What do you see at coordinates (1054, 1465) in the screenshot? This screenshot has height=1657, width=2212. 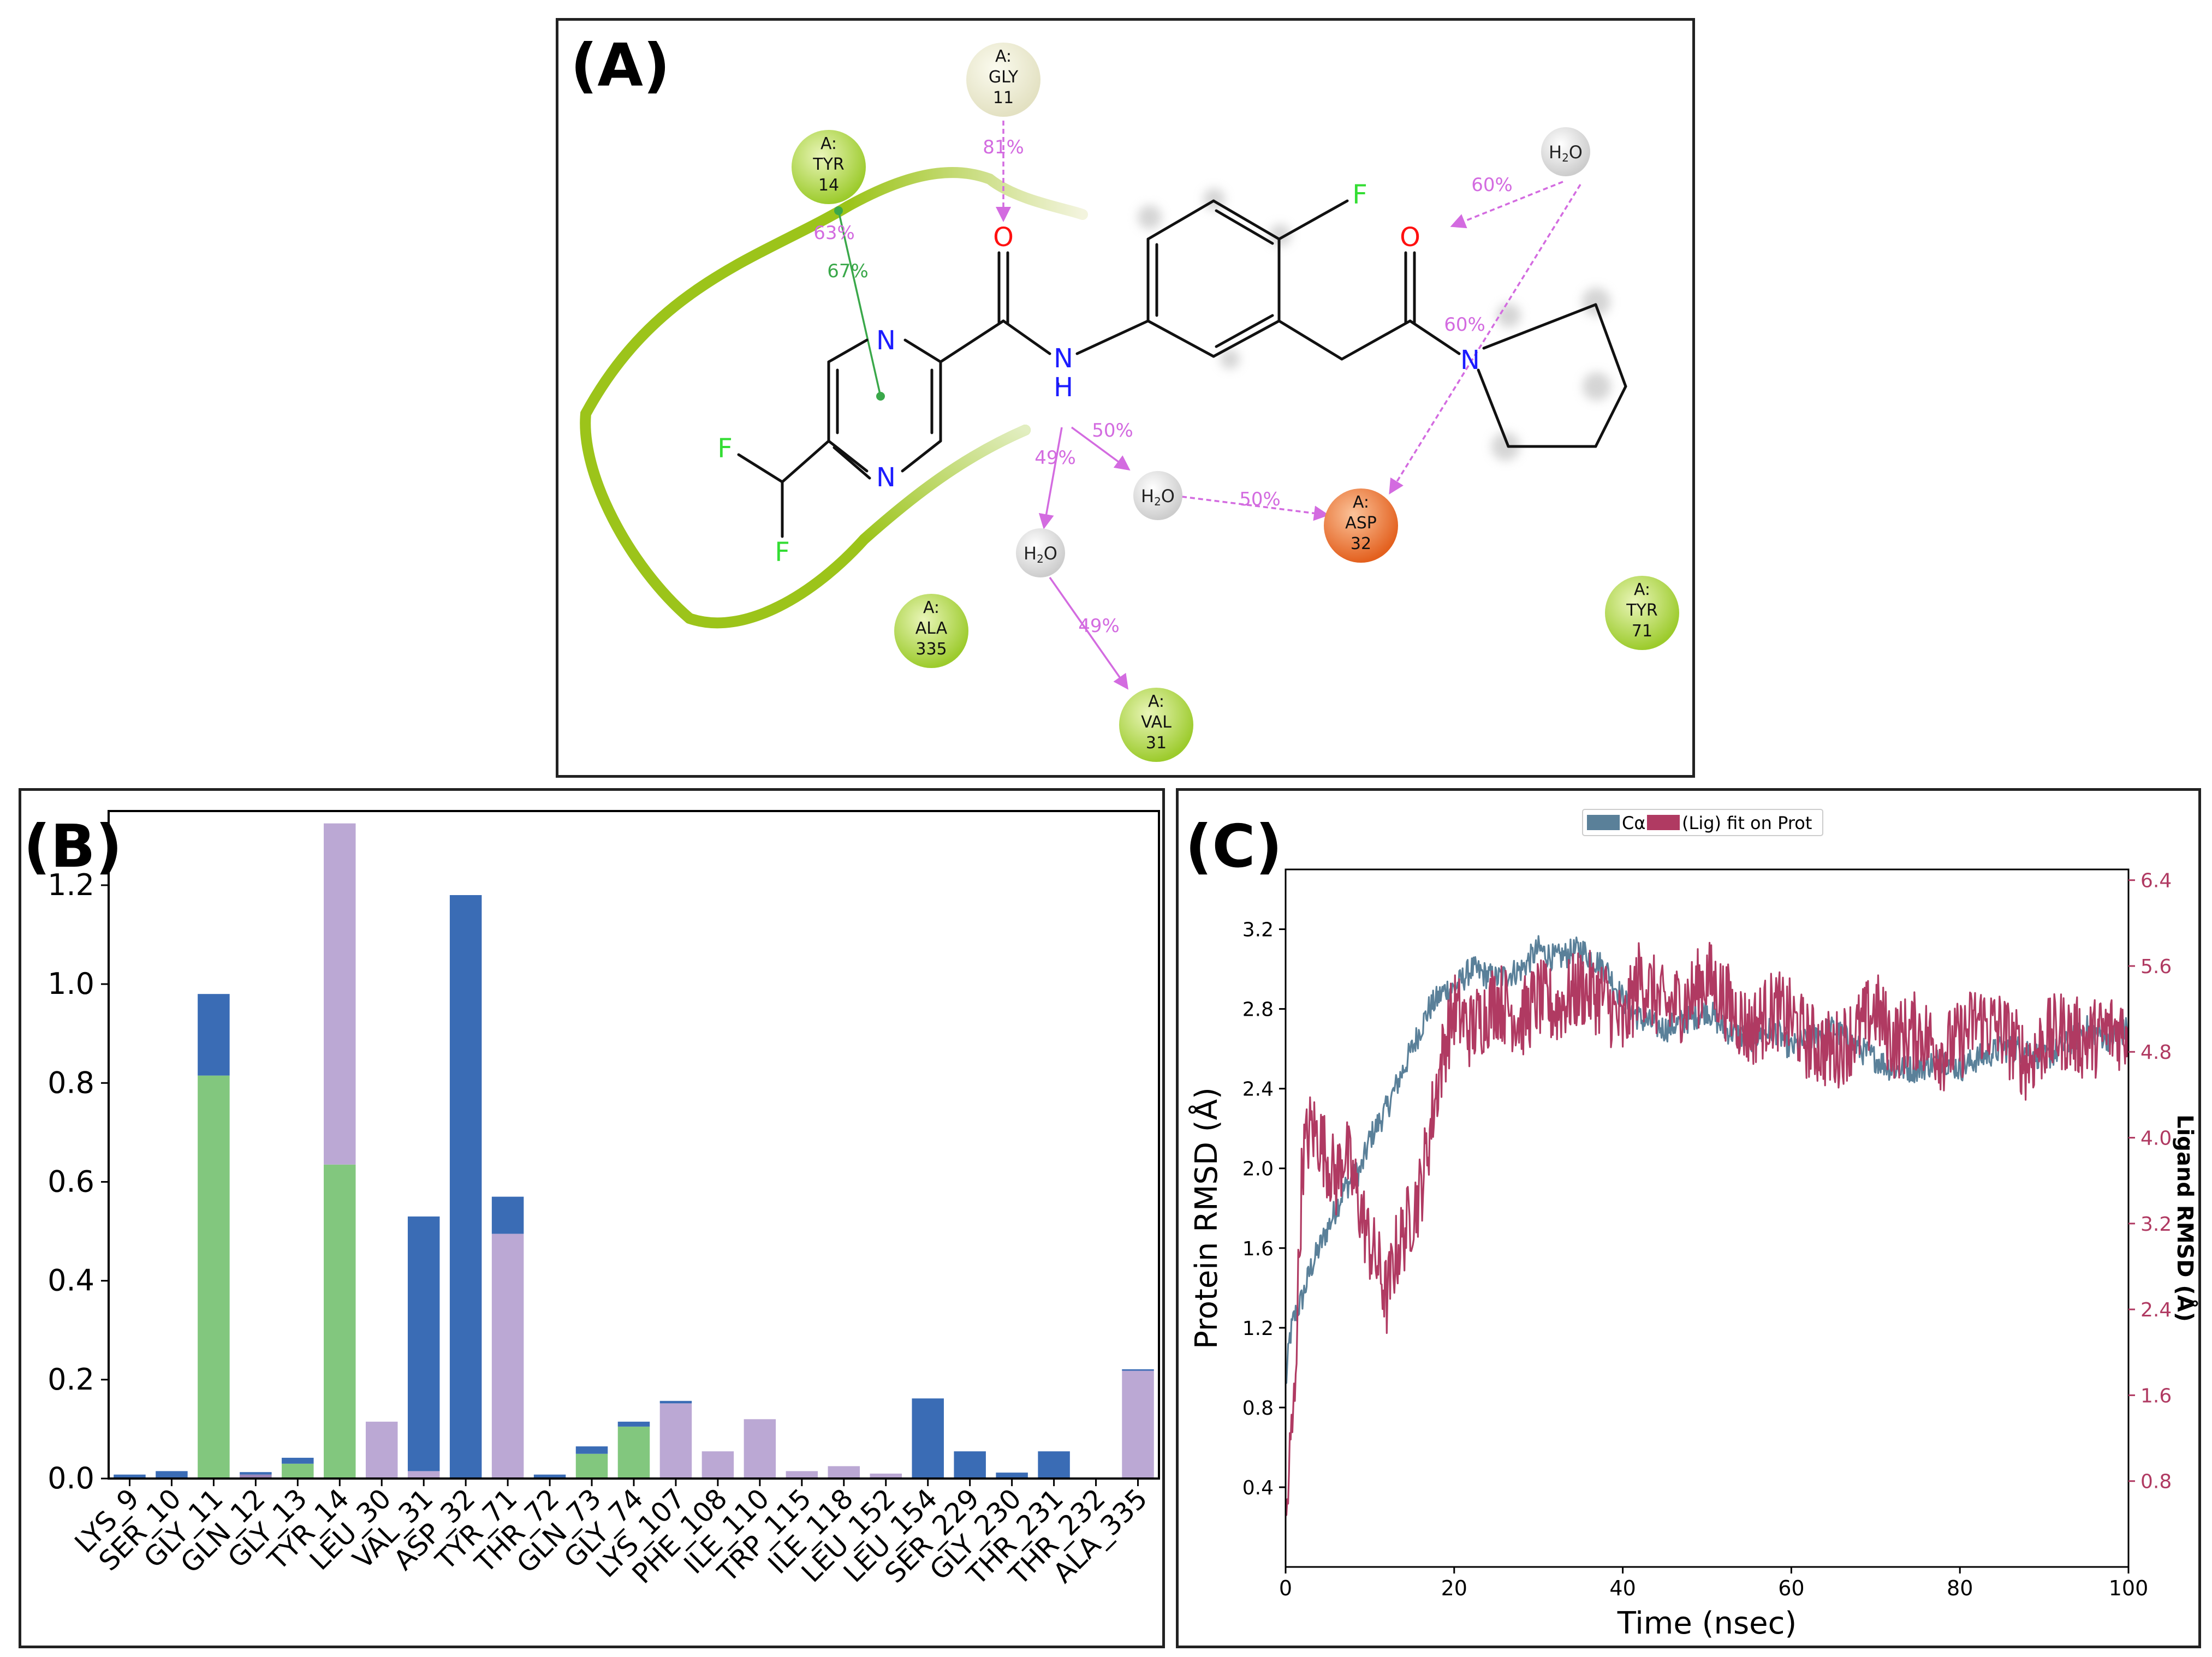 I see `bar-thr-231-hydrophobic` at bounding box center [1054, 1465].